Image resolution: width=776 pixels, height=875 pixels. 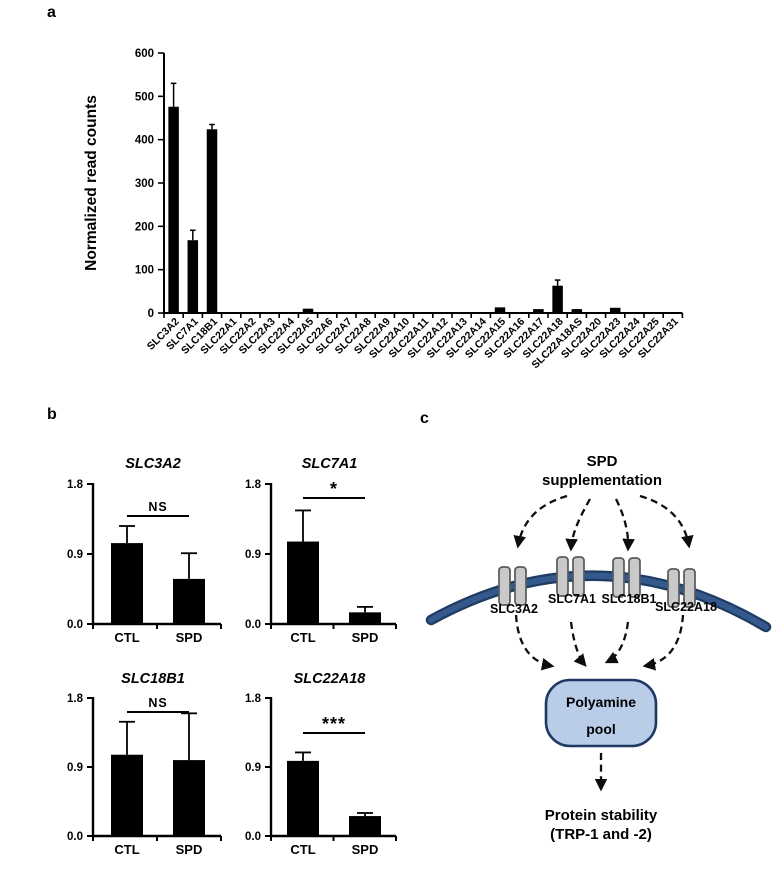 What do you see at coordinates (424, 418) in the screenshot?
I see `panel-c-label: c` at bounding box center [424, 418].